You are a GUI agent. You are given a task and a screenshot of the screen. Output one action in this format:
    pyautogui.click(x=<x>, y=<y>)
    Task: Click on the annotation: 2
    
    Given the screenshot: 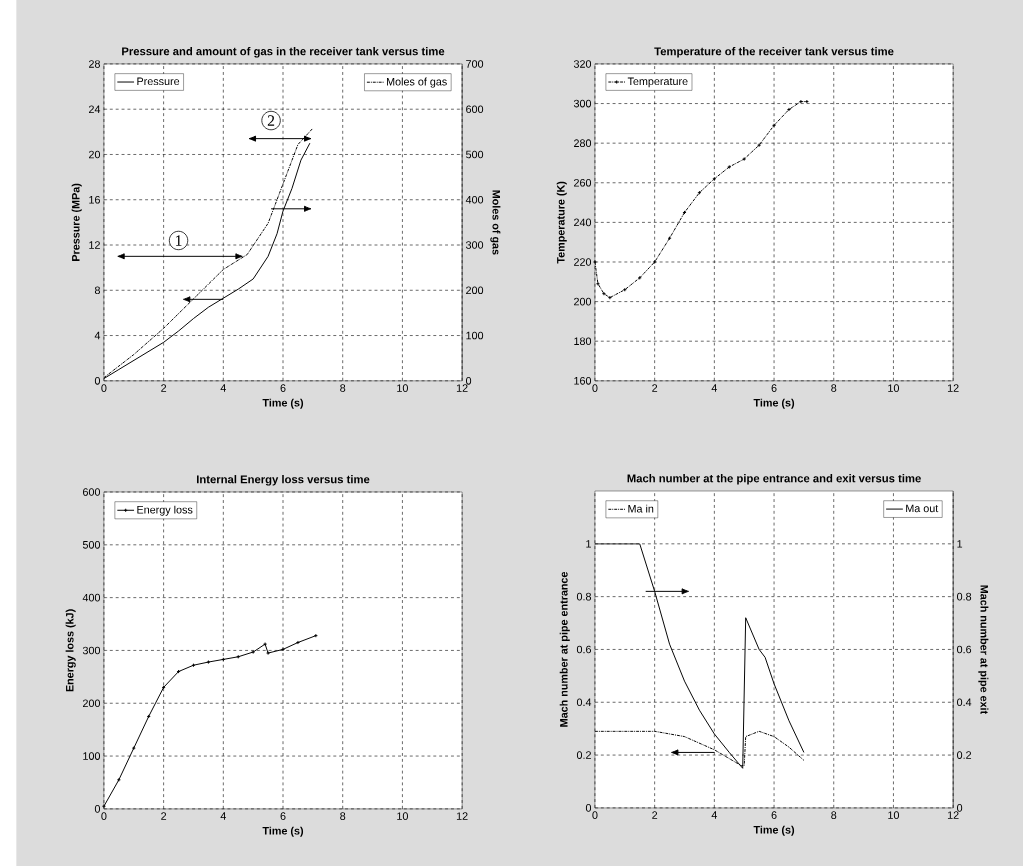 What is the action you would take?
    pyautogui.click(x=271, y=120)
    